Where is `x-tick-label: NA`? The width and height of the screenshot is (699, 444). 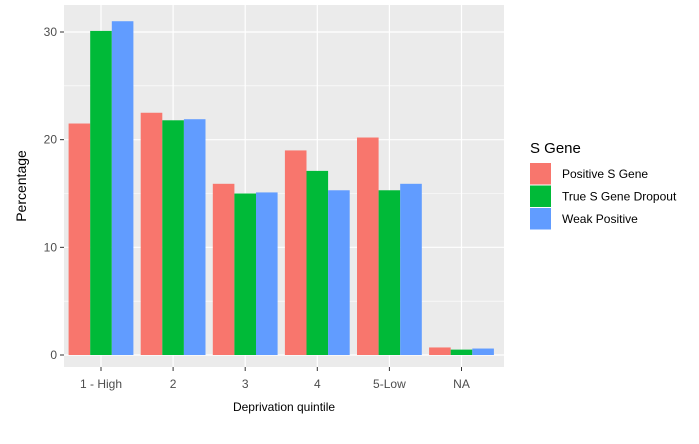
x-tick-label: NA is located at coordinates (461, 384).